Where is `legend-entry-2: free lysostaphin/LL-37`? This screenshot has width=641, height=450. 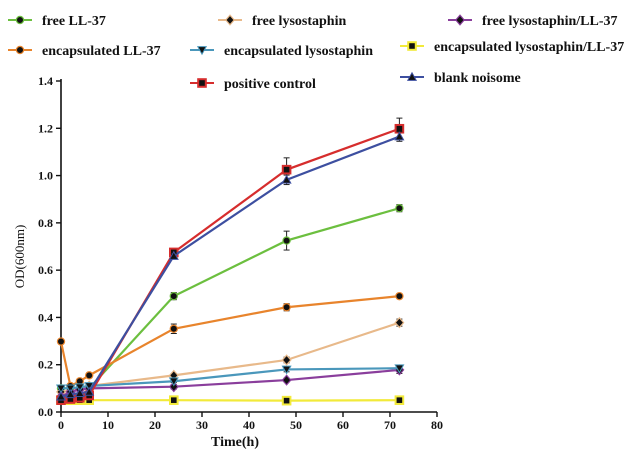
legend-entry-2: free lysostaphin/LL-37 is located at coordinates (532, 21).